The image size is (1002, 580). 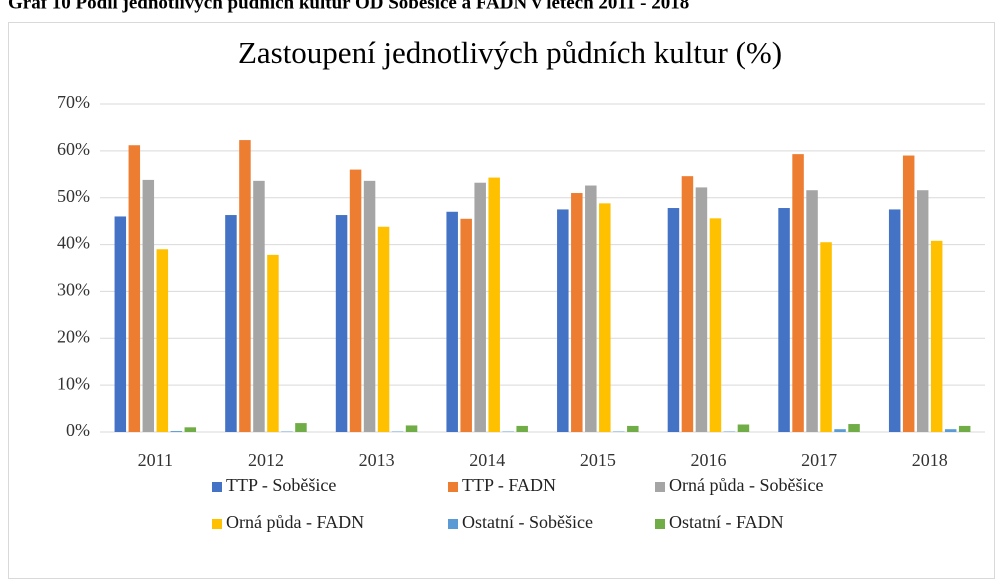 What do you see at coordinates (930, 460) in the screenshot?
I see `x-tick-label: 2018` at bounding box center [930, 460].